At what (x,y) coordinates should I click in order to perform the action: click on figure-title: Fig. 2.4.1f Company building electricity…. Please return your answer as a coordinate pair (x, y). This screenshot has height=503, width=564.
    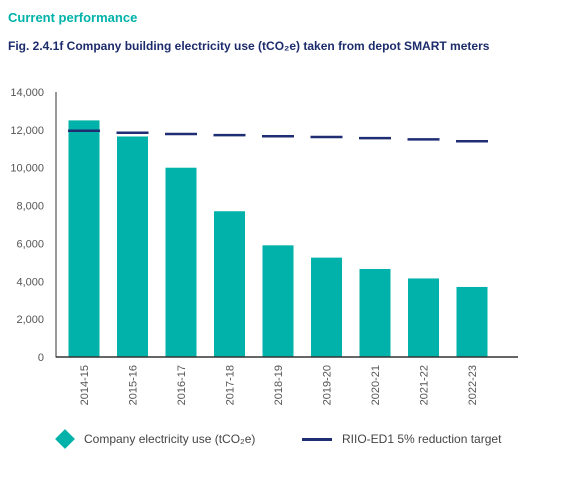
    Looking at the image, I should click on (249, 46).